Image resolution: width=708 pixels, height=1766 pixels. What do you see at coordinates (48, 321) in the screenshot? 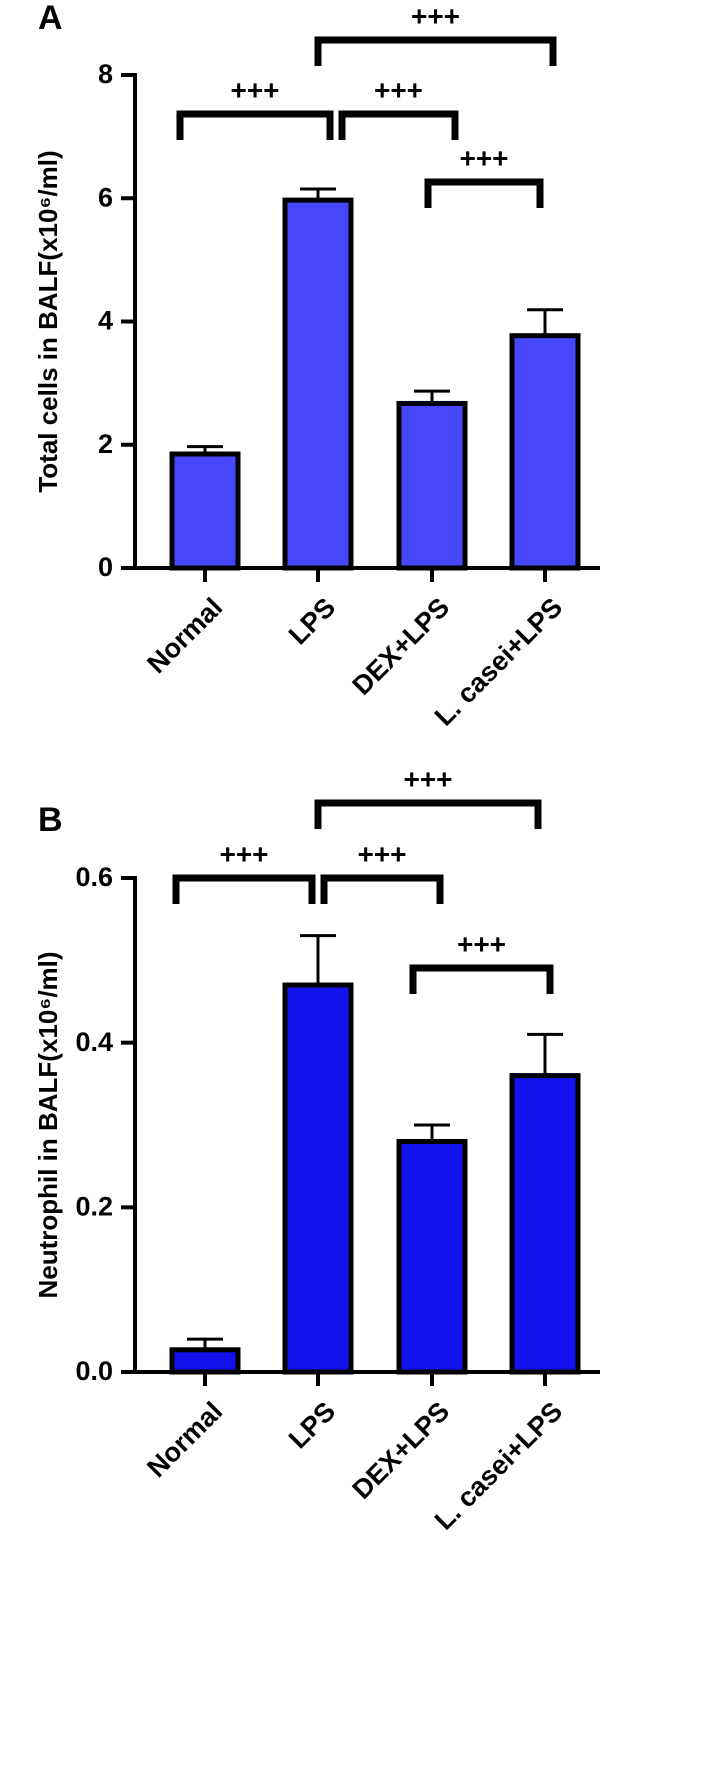
I see `y-axis-title: Total cells in BALF(x10⁶/ml)` at bounding box center [48, 321].